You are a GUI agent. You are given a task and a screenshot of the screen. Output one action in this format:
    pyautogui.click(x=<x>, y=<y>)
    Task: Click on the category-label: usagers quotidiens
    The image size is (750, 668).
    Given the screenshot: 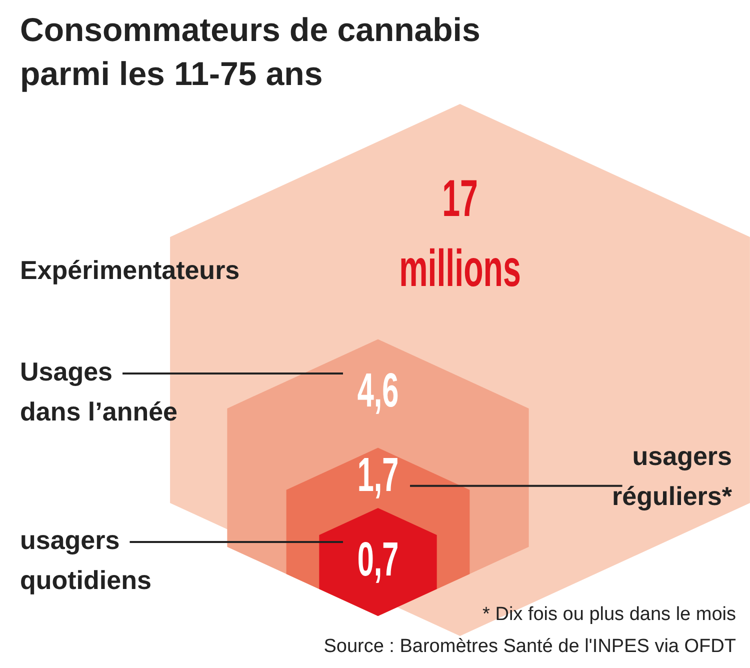 What is the action you would take?
    pyautogui.click(x=86, y=560)
    